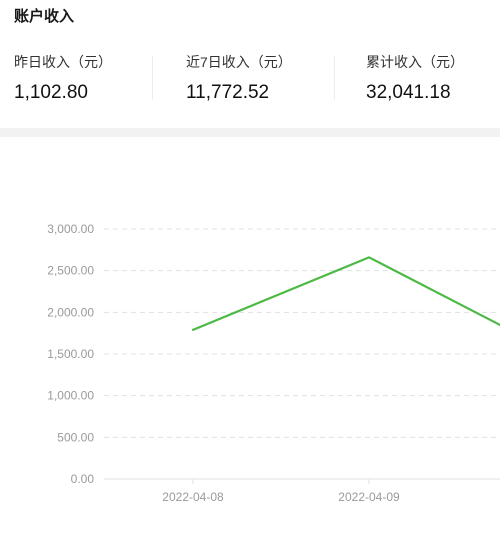  What do you see at coordinates (70, 271) in the screenshot?
I see `chart-y-tick-label: 2,500.00` at bounding box center [70, 271].